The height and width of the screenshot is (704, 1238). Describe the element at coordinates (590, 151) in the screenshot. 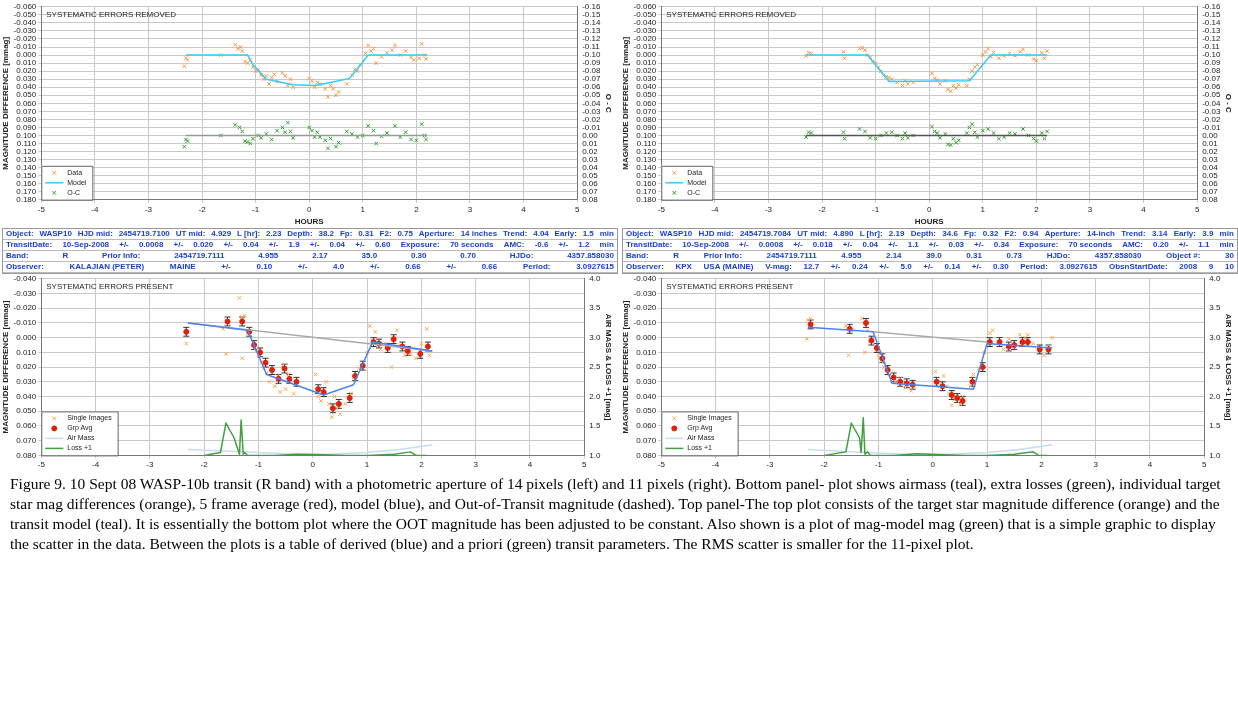

I see `y2-tick-label: 0.02` at that location.